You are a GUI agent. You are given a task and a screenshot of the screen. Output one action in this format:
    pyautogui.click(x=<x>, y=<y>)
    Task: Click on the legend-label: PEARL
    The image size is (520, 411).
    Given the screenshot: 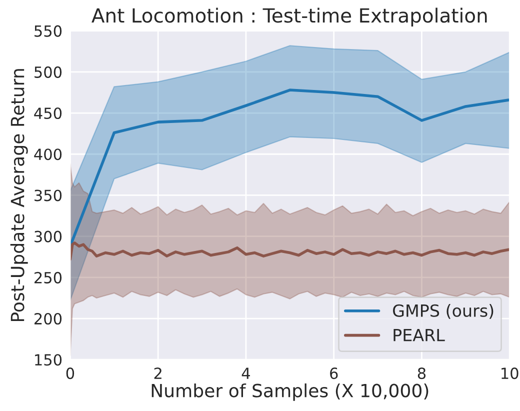 What is the action you would take?
    pyautogui.click(x=419, y=335)
    